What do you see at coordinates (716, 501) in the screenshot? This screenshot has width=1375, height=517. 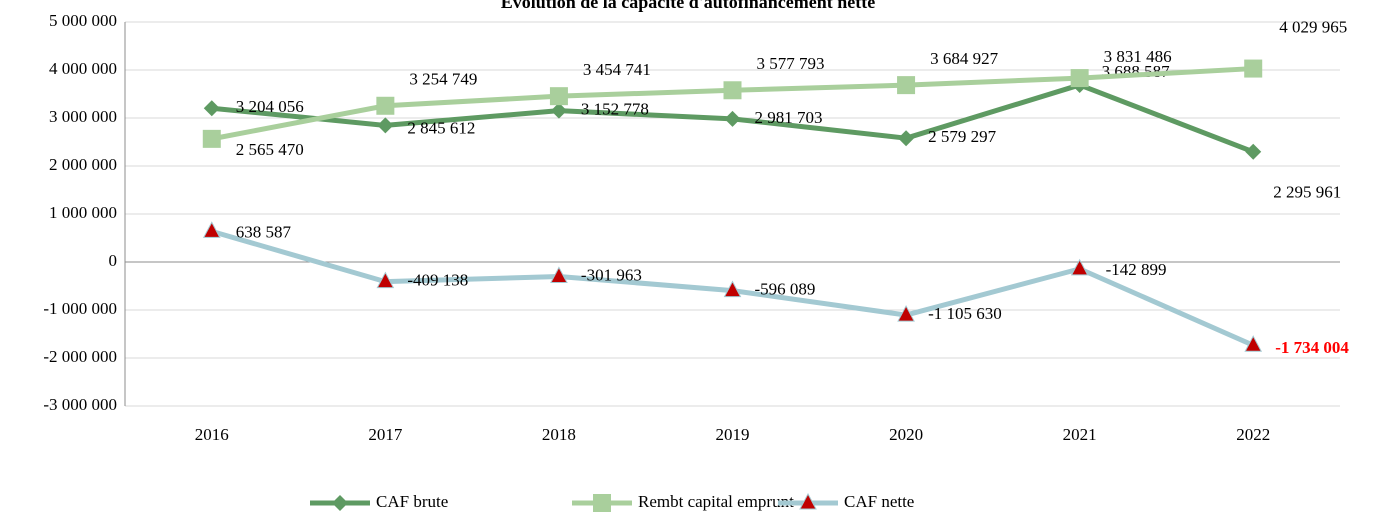 I see `legend-label: Rembt capital emprunt` at bounding box center [716, 501].